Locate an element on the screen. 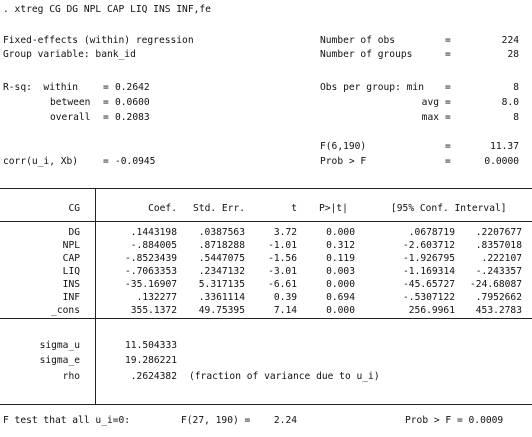 This screenshot has width=532, height=437. cell-se: 5.317135 is located at coordinates (221, 284).